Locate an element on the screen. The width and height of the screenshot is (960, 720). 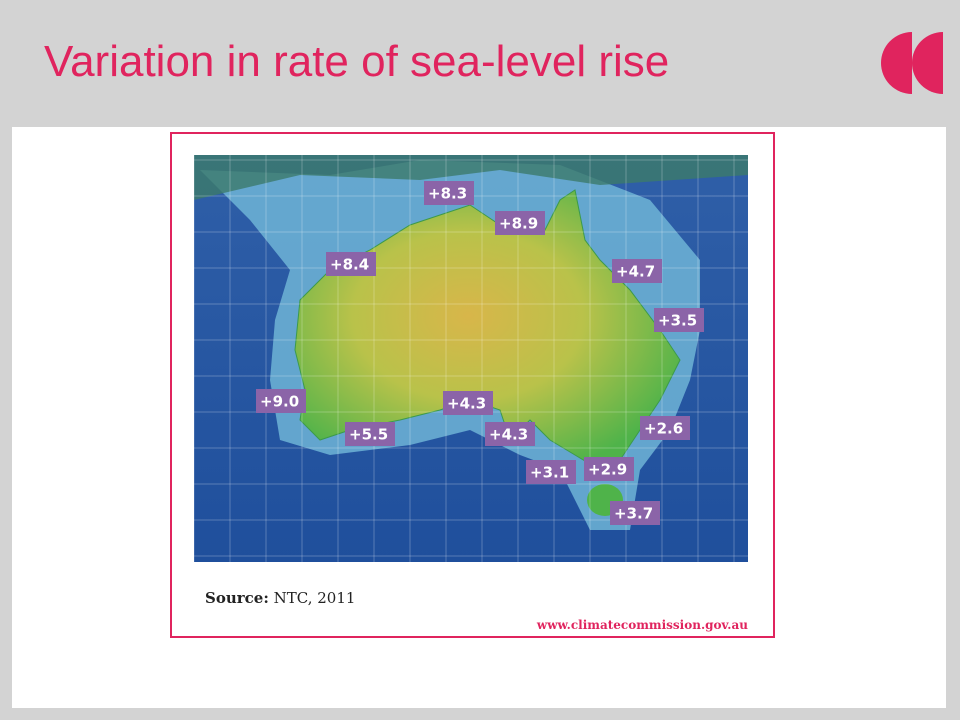
rate-label-text: +9.0 is located at coordinates (279, 402).